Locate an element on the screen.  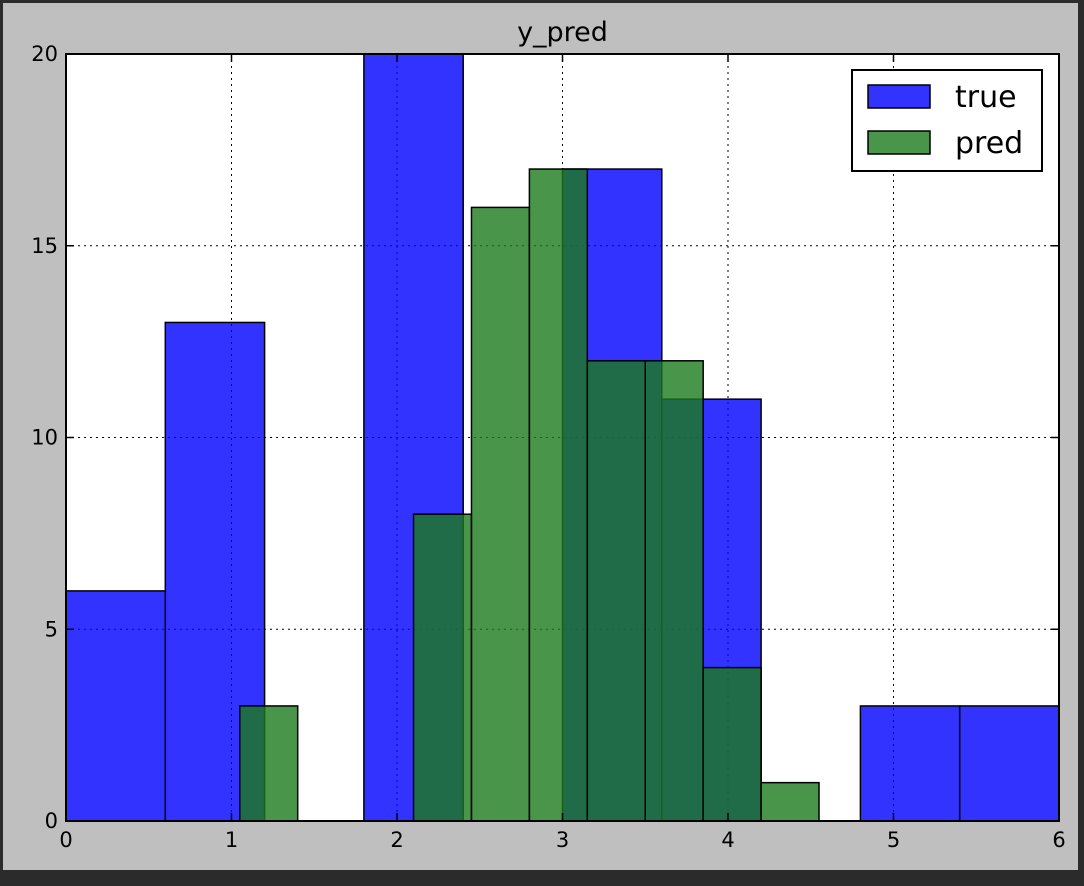
legend-swatch-pred is located at coordinates (899, 142).